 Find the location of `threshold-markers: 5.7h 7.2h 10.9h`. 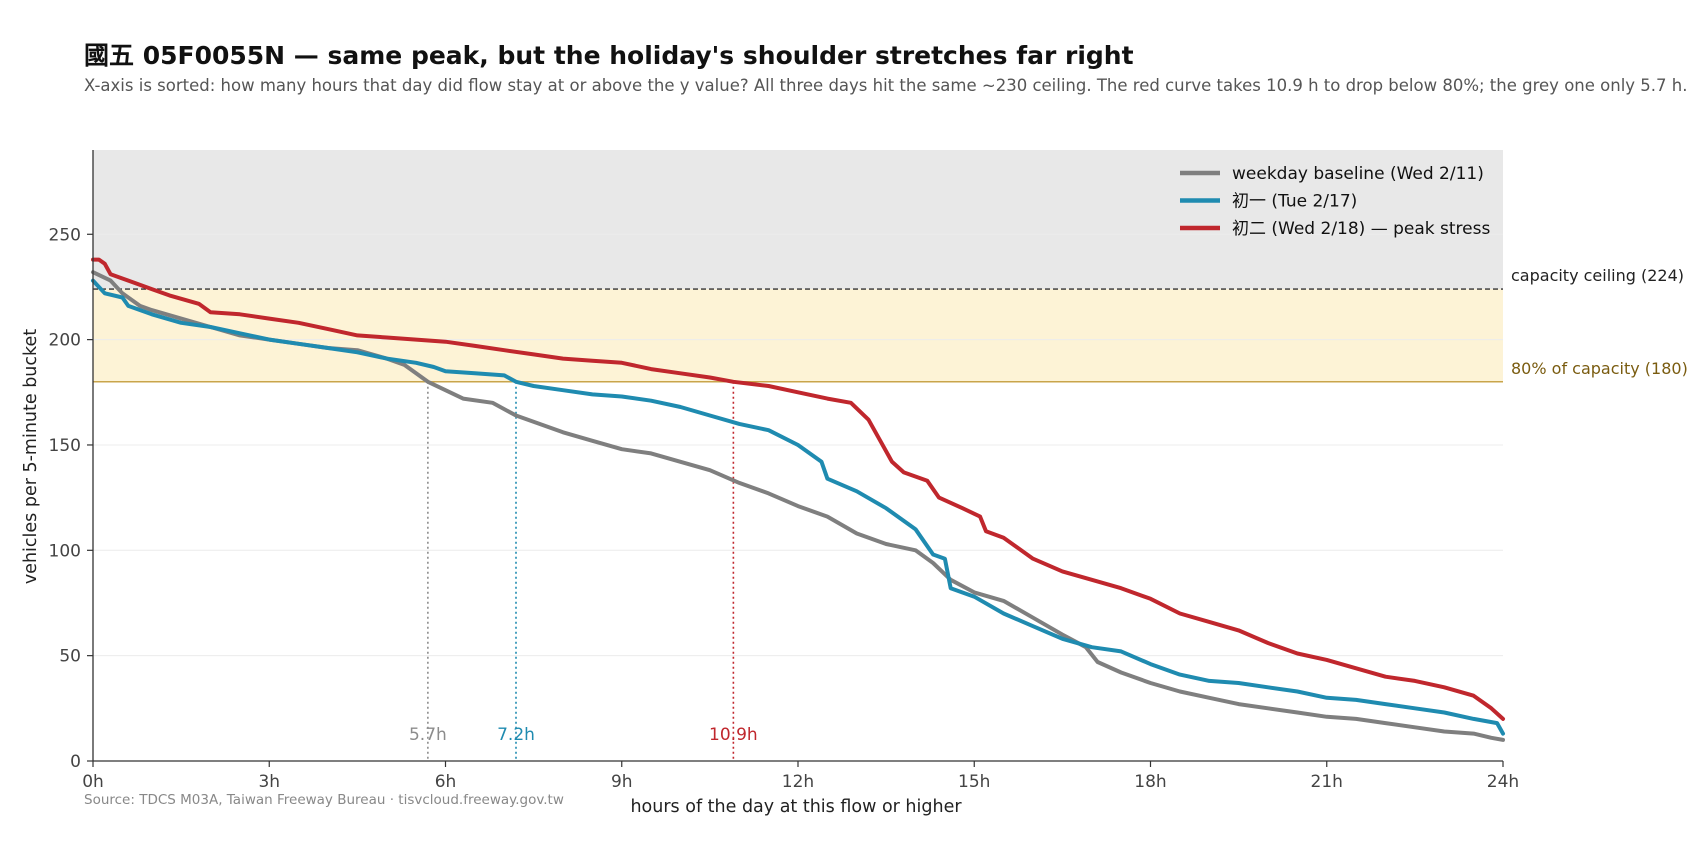

threshold-markers: 5.7h 7.2h 10.9h is located at coordinates (583, 571).